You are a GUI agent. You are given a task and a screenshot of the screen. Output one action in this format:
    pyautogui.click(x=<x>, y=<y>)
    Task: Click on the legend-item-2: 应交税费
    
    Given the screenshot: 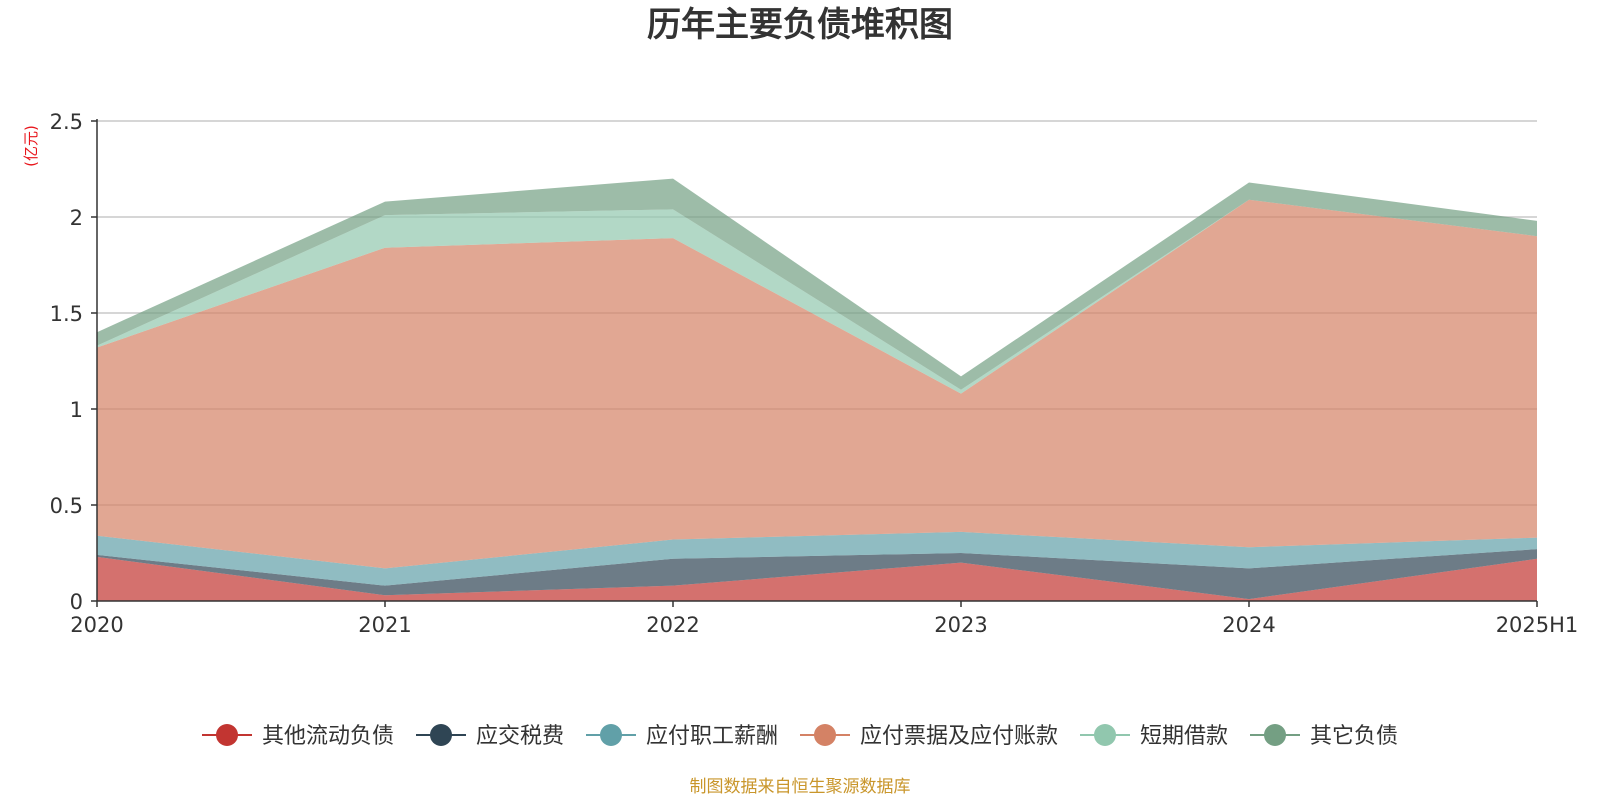 What is the action you would take?
    pyautogui.click(x=490, y=736)
    